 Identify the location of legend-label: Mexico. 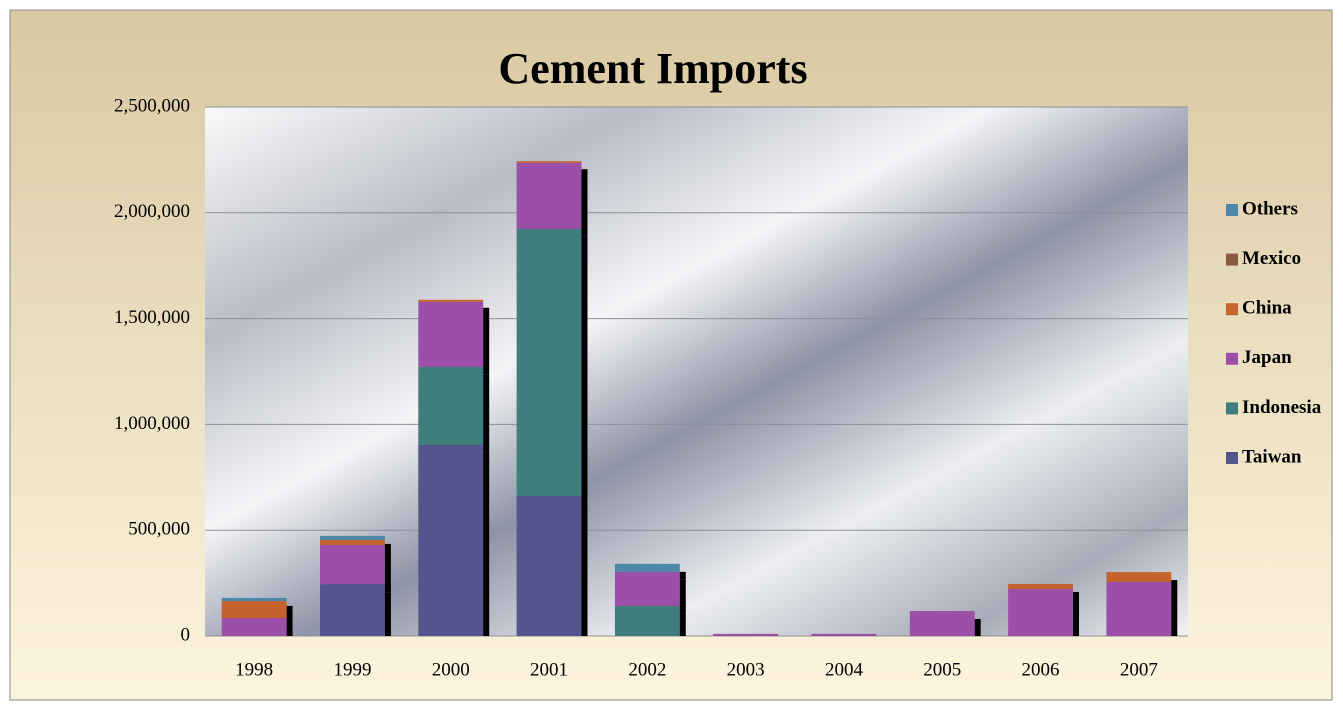
(1271, 258).